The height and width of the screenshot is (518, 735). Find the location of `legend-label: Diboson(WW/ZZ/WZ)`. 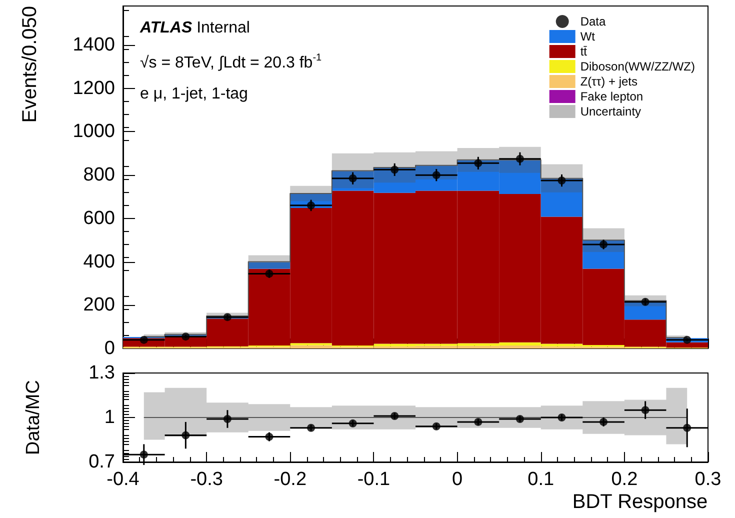

legend-label: Diboson(WW/ZZ/WZ) is located at coordinates (638, 67).